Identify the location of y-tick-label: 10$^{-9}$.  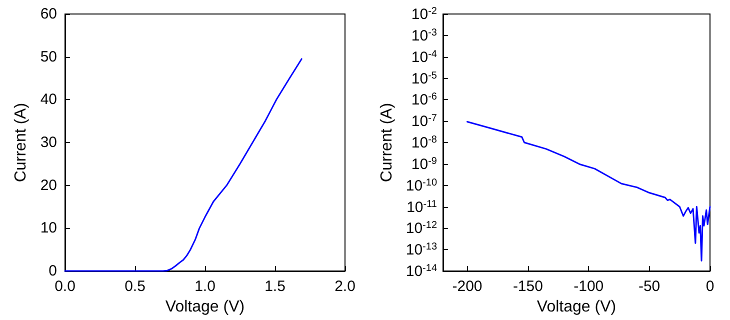
(424, 164).